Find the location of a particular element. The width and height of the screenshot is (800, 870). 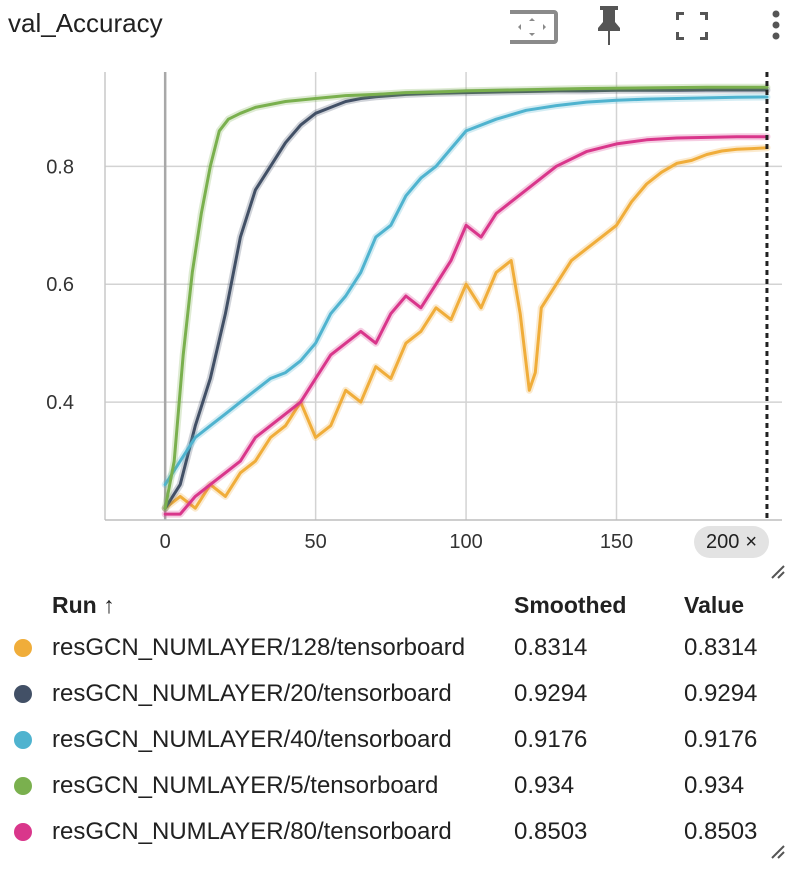

fullscreen-icon is located at coordinates (692, 26).